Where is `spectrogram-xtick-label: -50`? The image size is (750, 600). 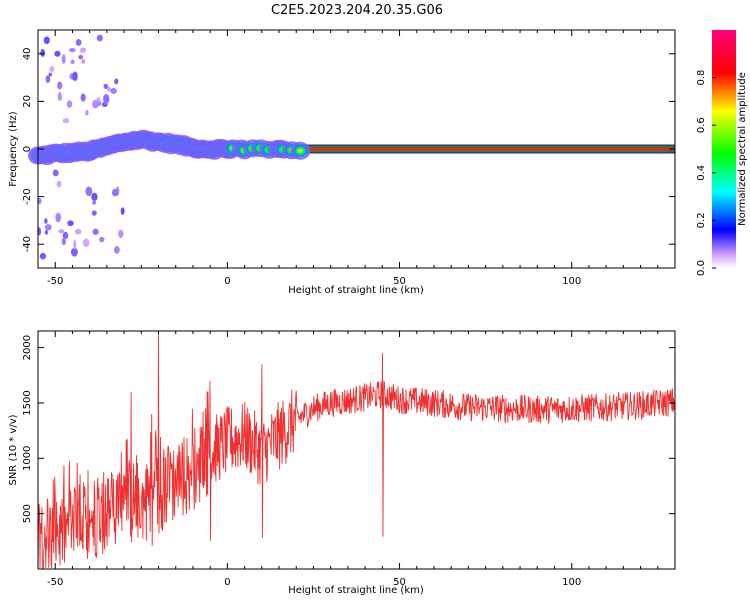
spectrogram-xtick-label: -50 is located at coordinates (55, 281).